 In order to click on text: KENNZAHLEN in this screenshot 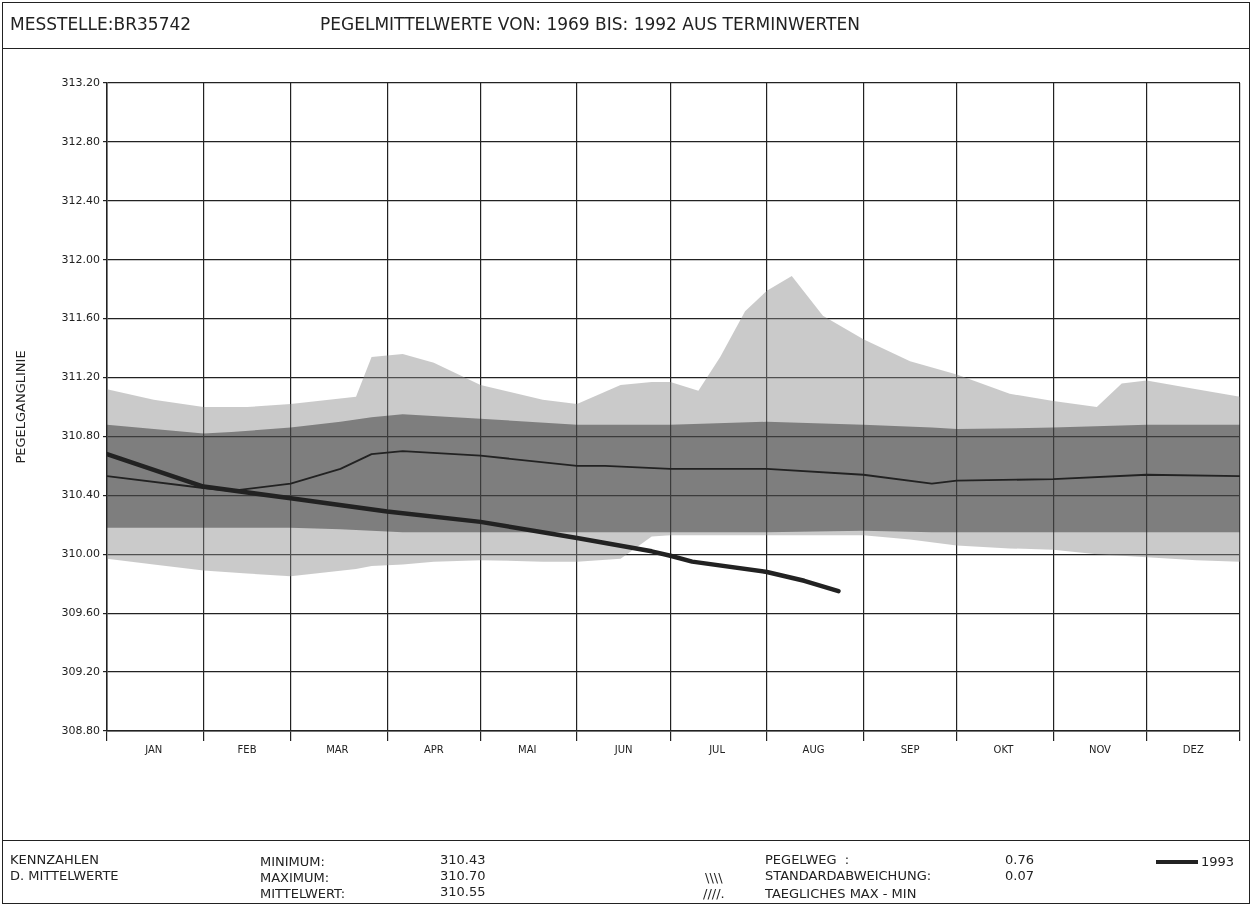, I will do `click(54, 859)`.